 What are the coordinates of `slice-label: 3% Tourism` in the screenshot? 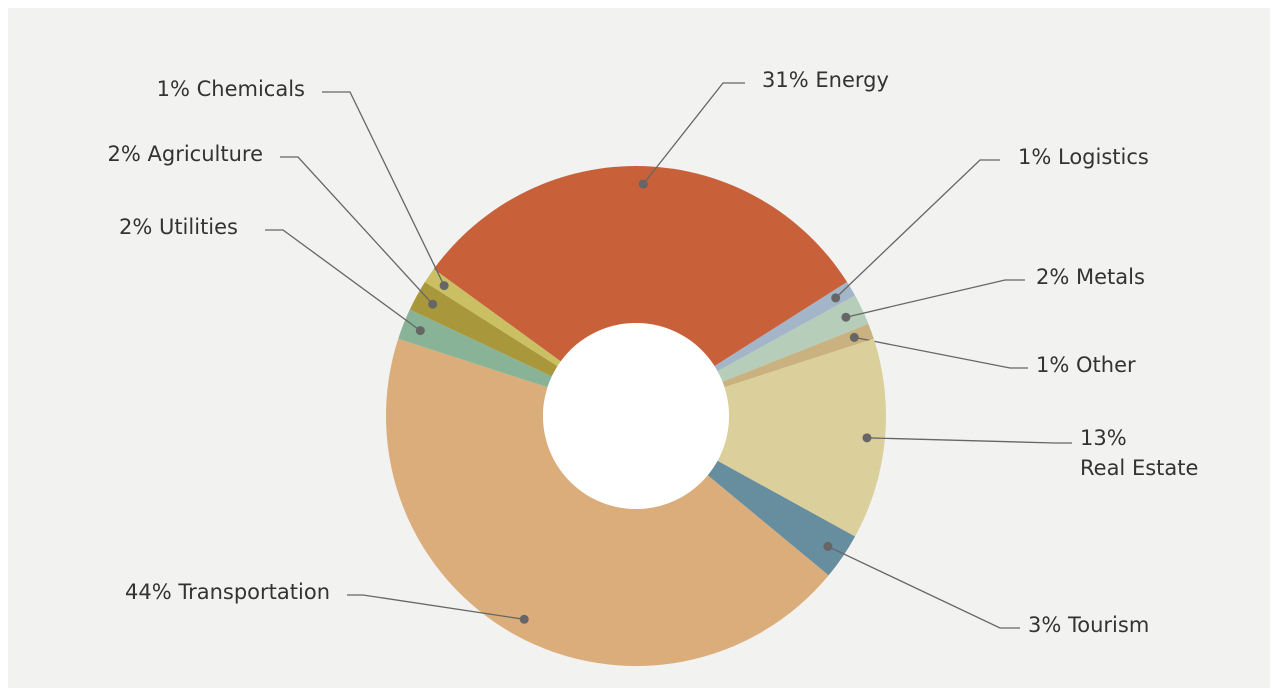 It's located at (1088, 625).